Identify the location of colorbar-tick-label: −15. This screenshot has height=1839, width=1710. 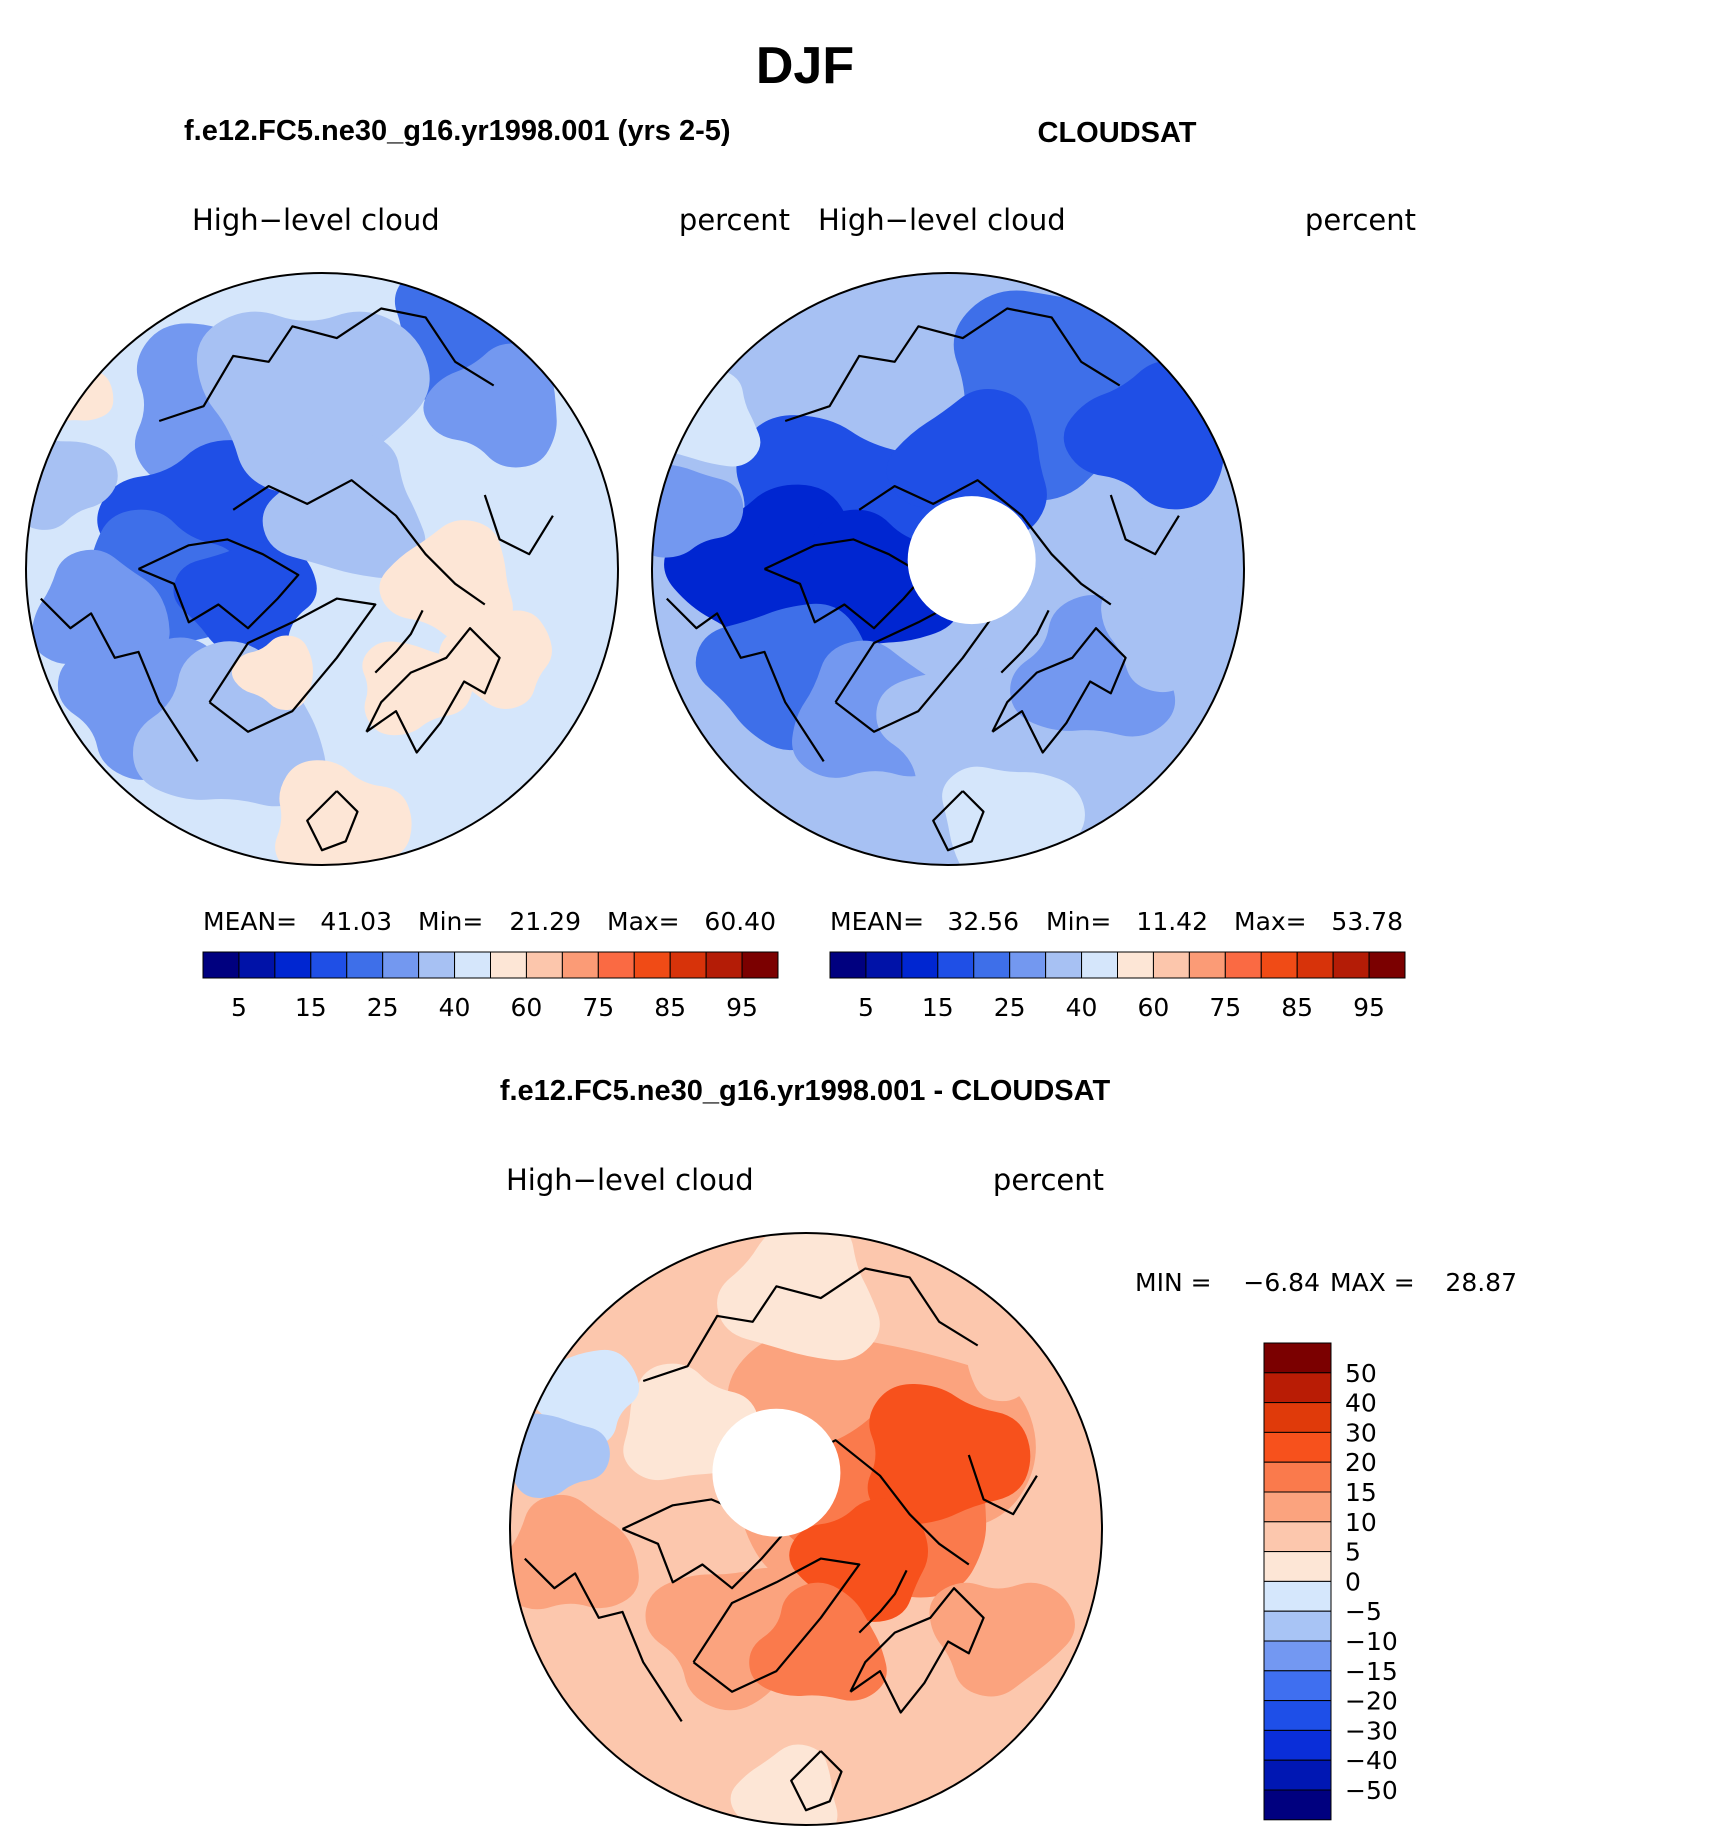
(1371, 1671).